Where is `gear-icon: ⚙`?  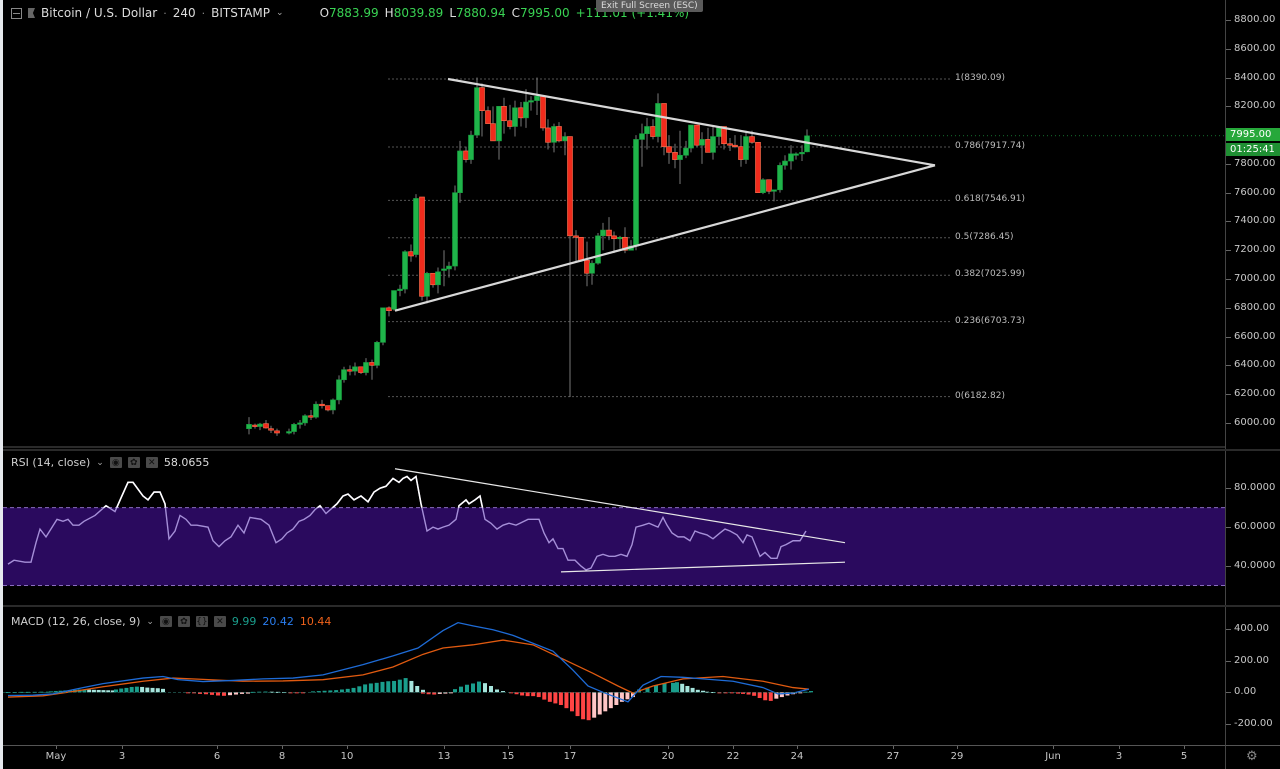
gear-icon: ⚙ is located at coordinates (1252, 756).